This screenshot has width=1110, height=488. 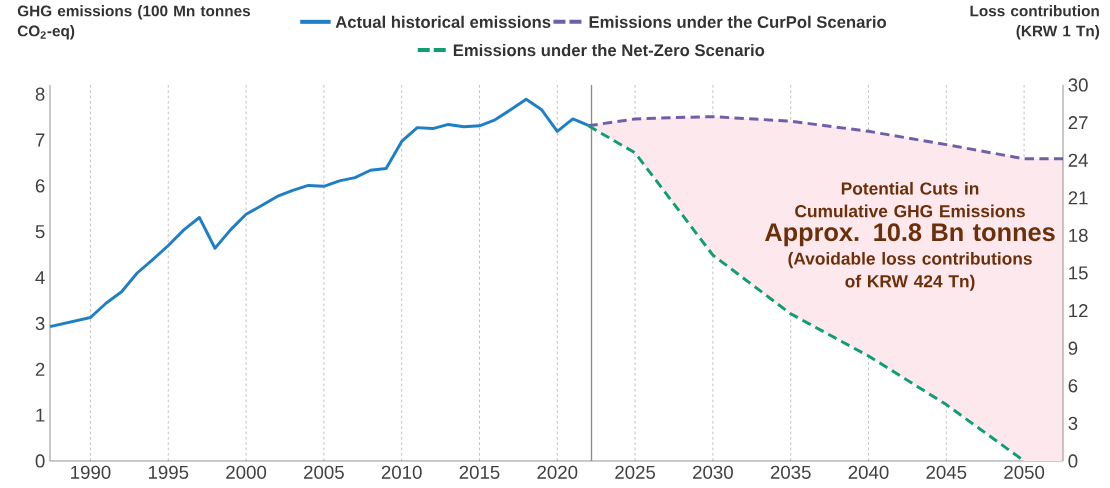 What do you see at coordinates (1073, 461) in the screenshot?
I see `y2-tick-label: 0` at bounding box center [1073, 461].